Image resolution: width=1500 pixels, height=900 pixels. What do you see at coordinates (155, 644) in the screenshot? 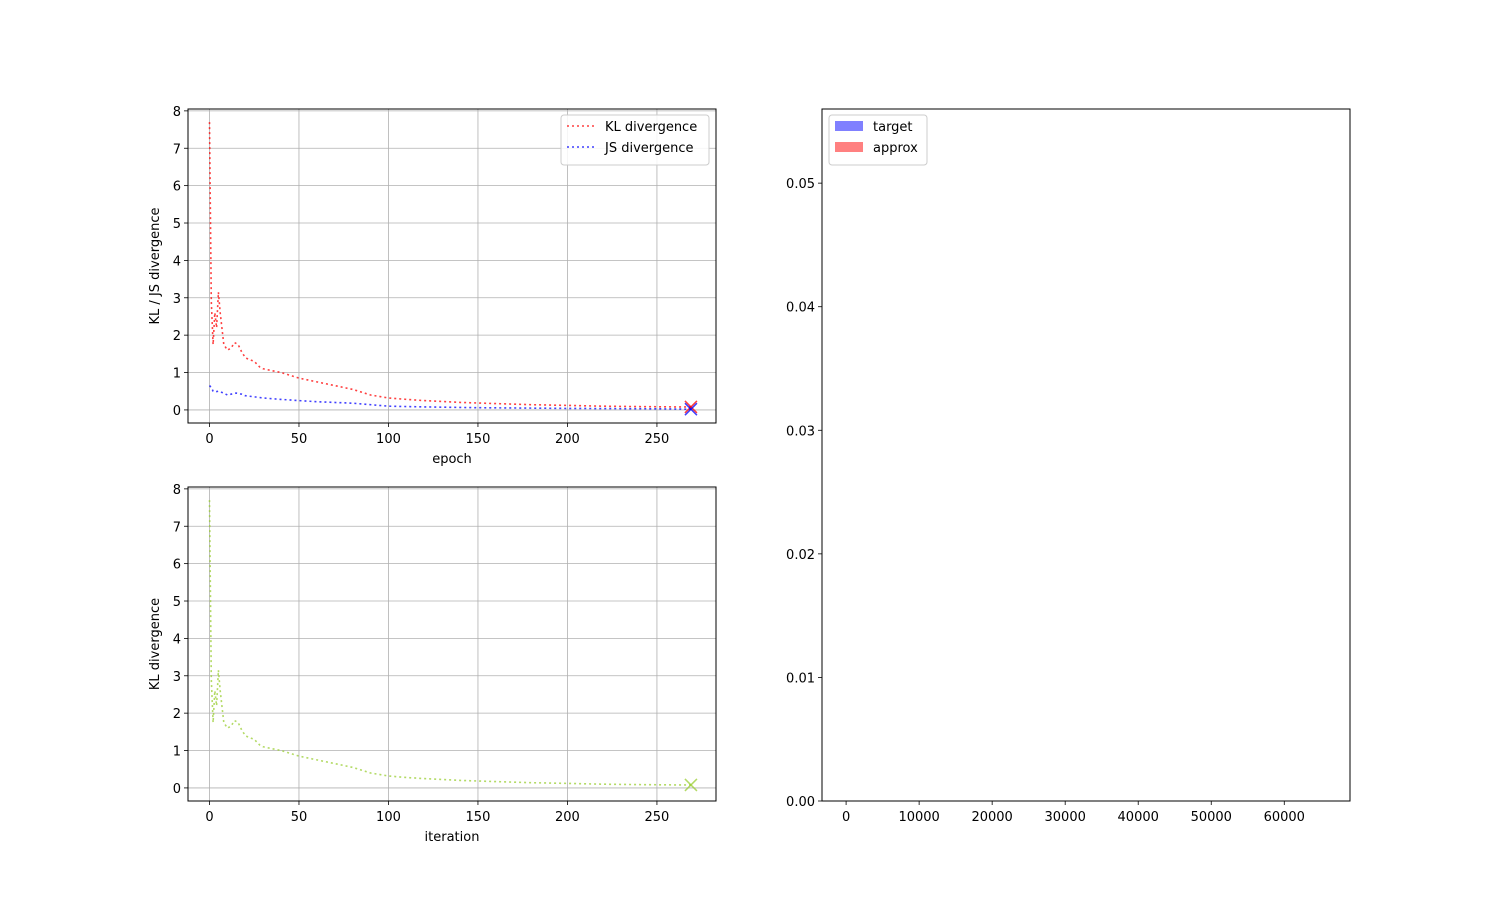
I see `y-axis-label: KL divergence` at bounding box center [155, 644].